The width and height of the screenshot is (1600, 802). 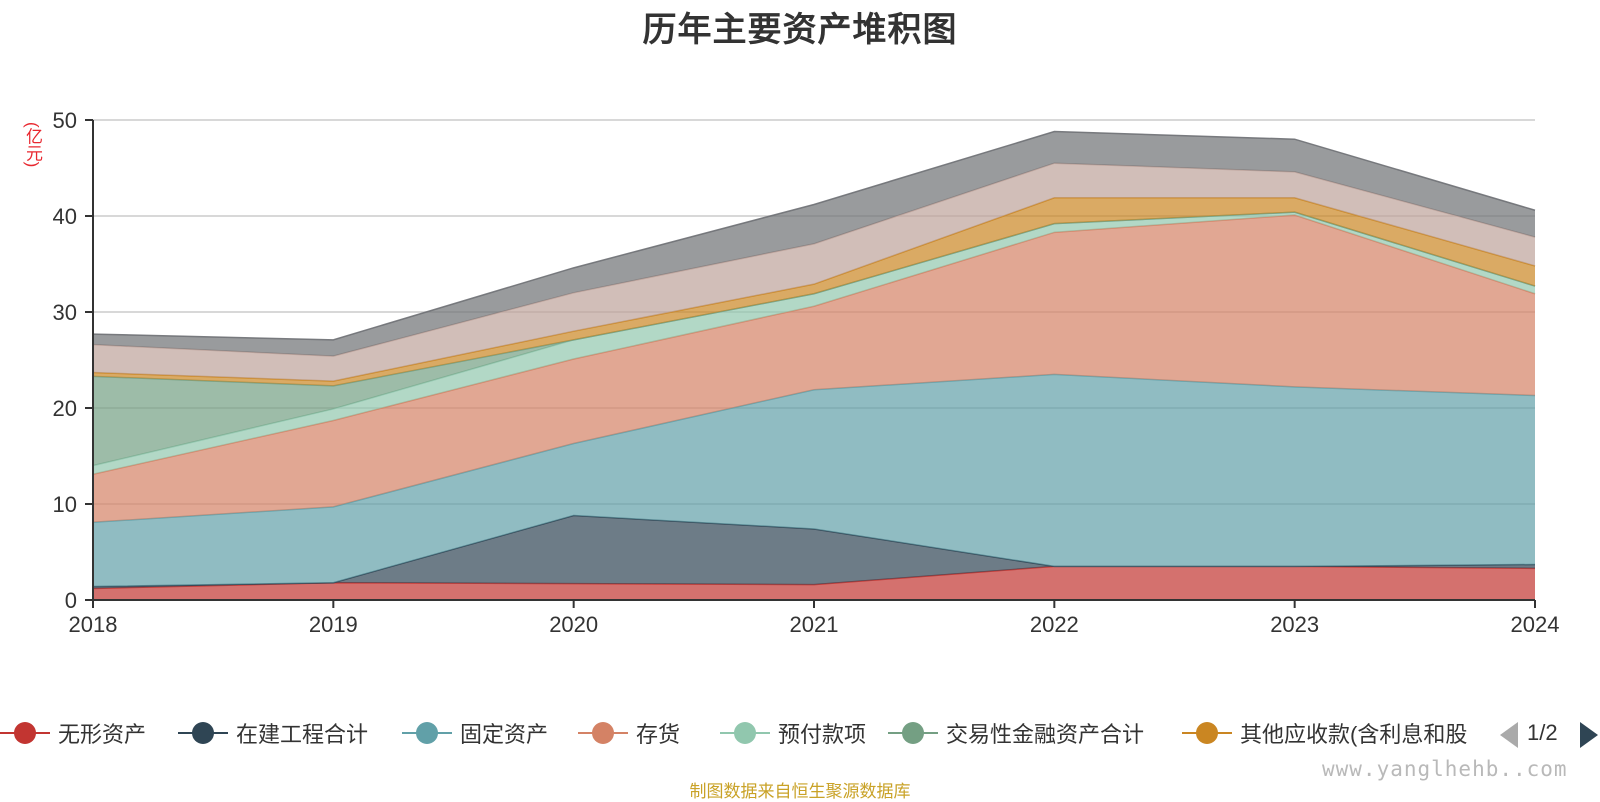 What do you see at coordinates (800, 30) in the screenshot?
I see `chart-title: 历年主要资产堆积图` at bounding box center [800, 30].